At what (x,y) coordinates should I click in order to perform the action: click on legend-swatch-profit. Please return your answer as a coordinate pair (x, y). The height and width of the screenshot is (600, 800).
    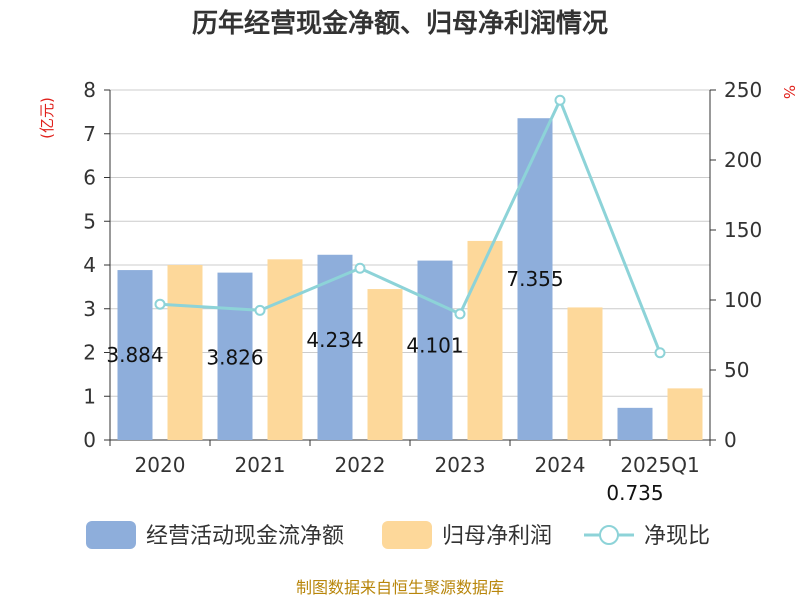
    Looking at the image, I should click on (407, 535).